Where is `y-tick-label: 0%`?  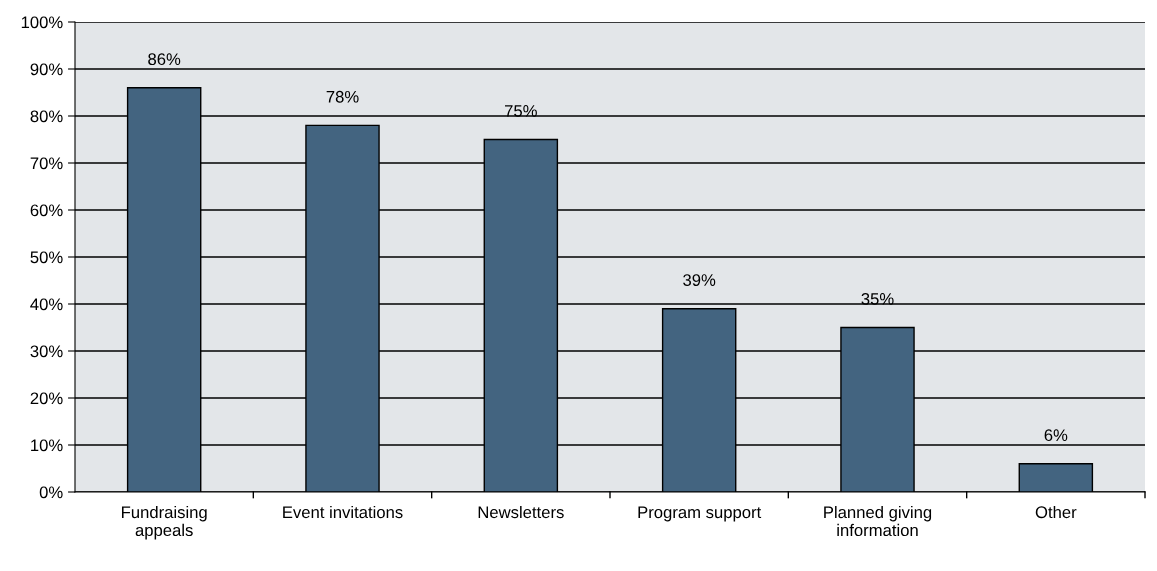 y-tick-label: 0% is located at coordinates (51, 492).